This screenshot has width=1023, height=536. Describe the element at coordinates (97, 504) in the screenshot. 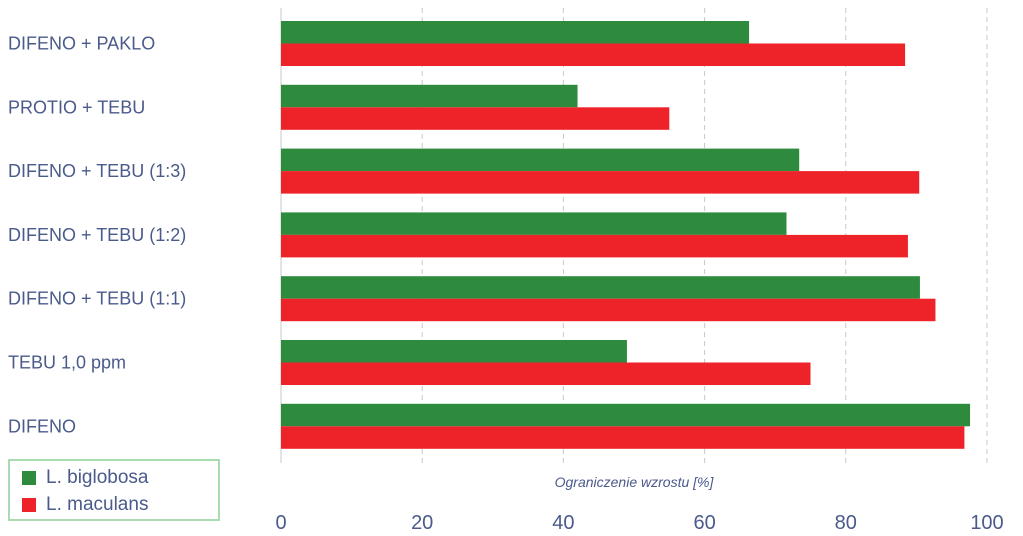

I see `legend-label-l-maculans: L. maculans` at that location.